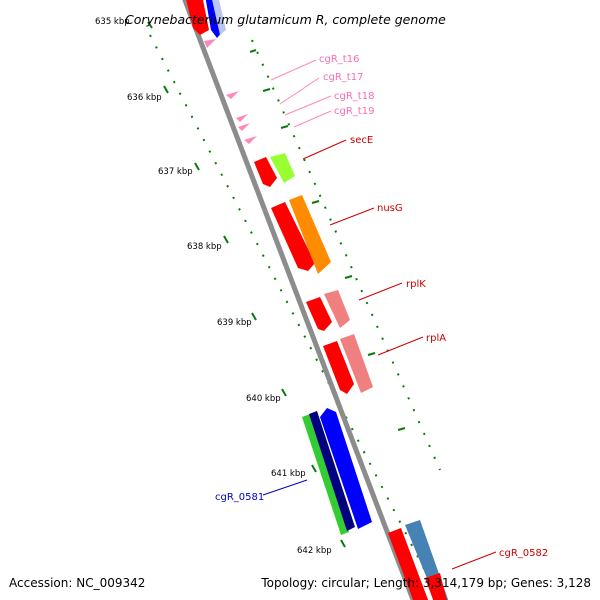 The image size is (600, 600). Describe the element at coordinates (361, 140) in the screenshot. I see `gene-label-secE: secE` at that location.